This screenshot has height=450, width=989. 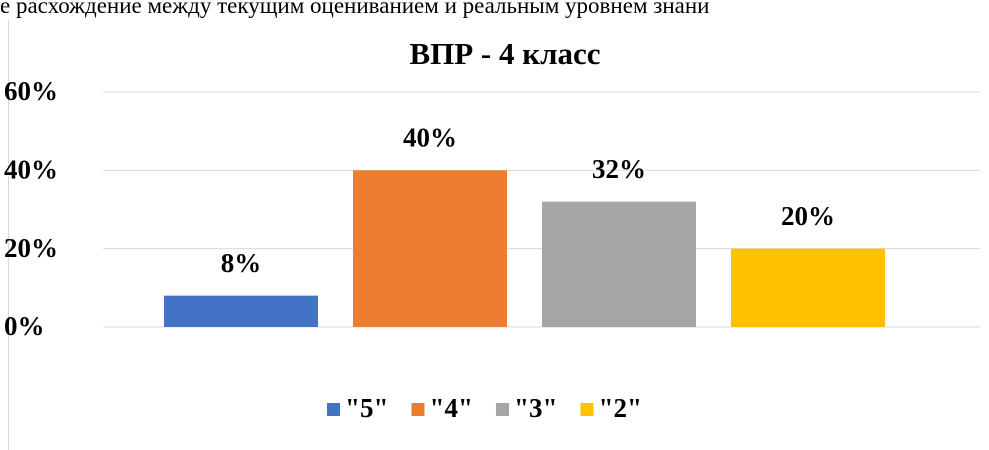 What do you see at coordinates (808, 216) in the screenshot?
I see `data-label: 20%` at bounding box center [808, 216].